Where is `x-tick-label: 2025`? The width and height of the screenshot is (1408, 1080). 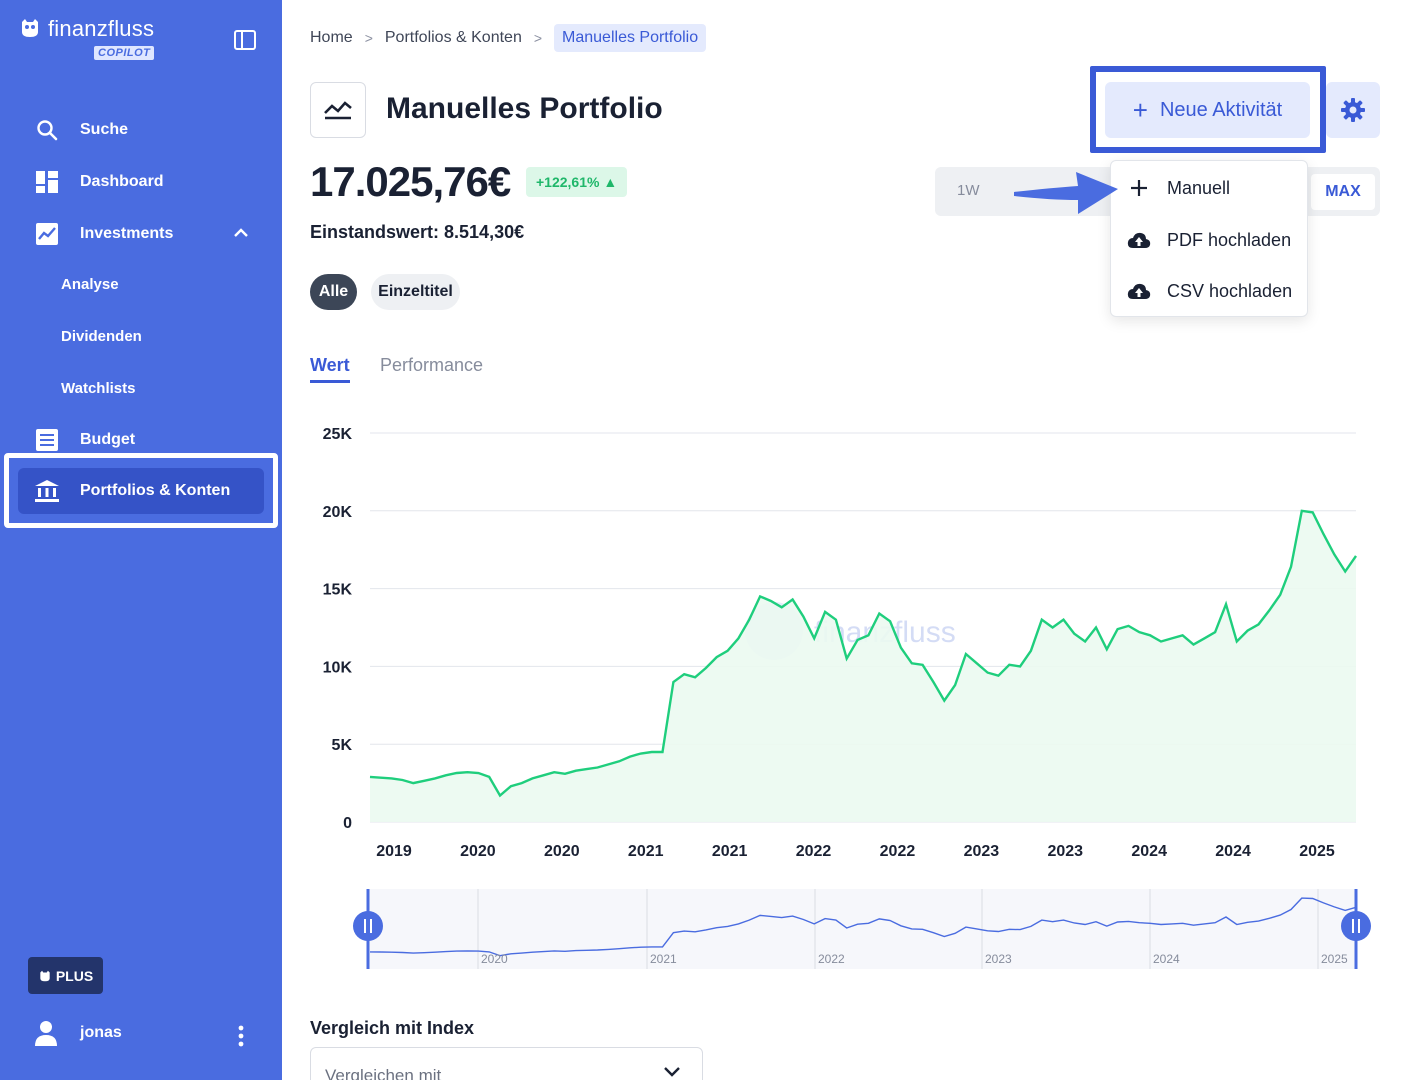
x-tick-label: 2025 is located at coordinates (1317, 851).